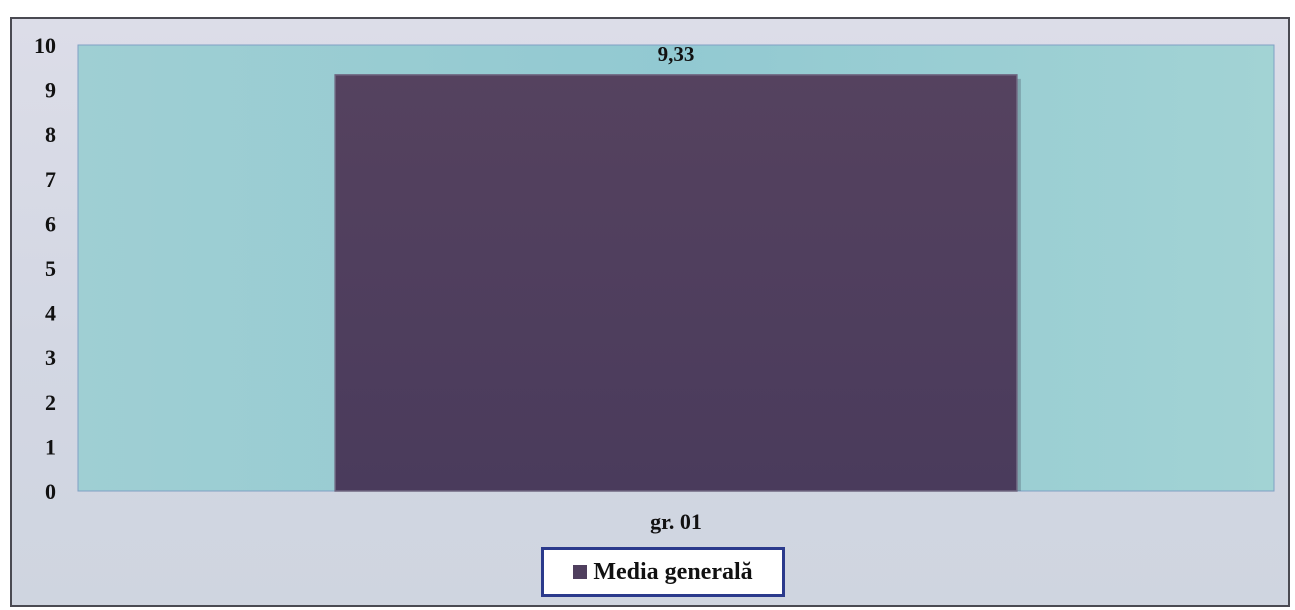 Image resolution: width=1295 pixels, height=610 pixels. Describe the element at coordinates (50, 179) in the screenshot. I see `y-tick-label: 7` at that location.